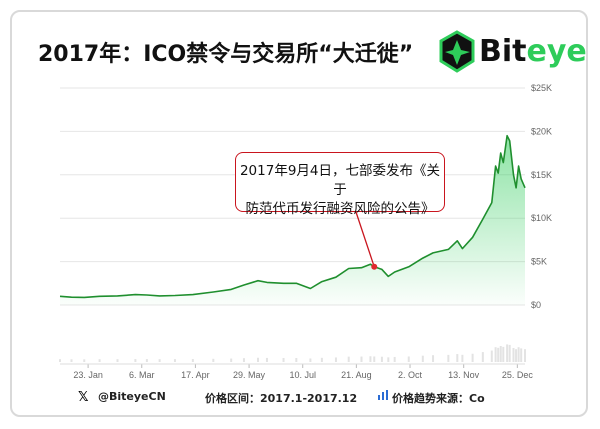 The width and height of the screenshot is (600, 429). Describe the element at coordinates (518, 375) in the screenshot. I see `x-tick-label: 25. Dec` at that location.